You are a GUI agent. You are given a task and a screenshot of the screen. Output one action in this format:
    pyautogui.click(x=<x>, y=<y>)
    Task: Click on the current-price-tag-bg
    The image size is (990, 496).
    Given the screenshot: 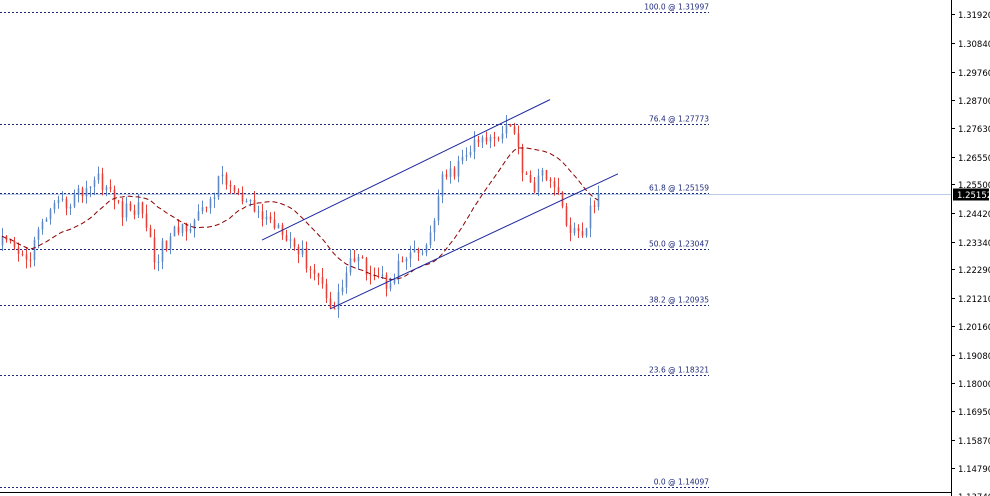 What is the action you would take?
    pyautogui.click(x=971, y=194)
    